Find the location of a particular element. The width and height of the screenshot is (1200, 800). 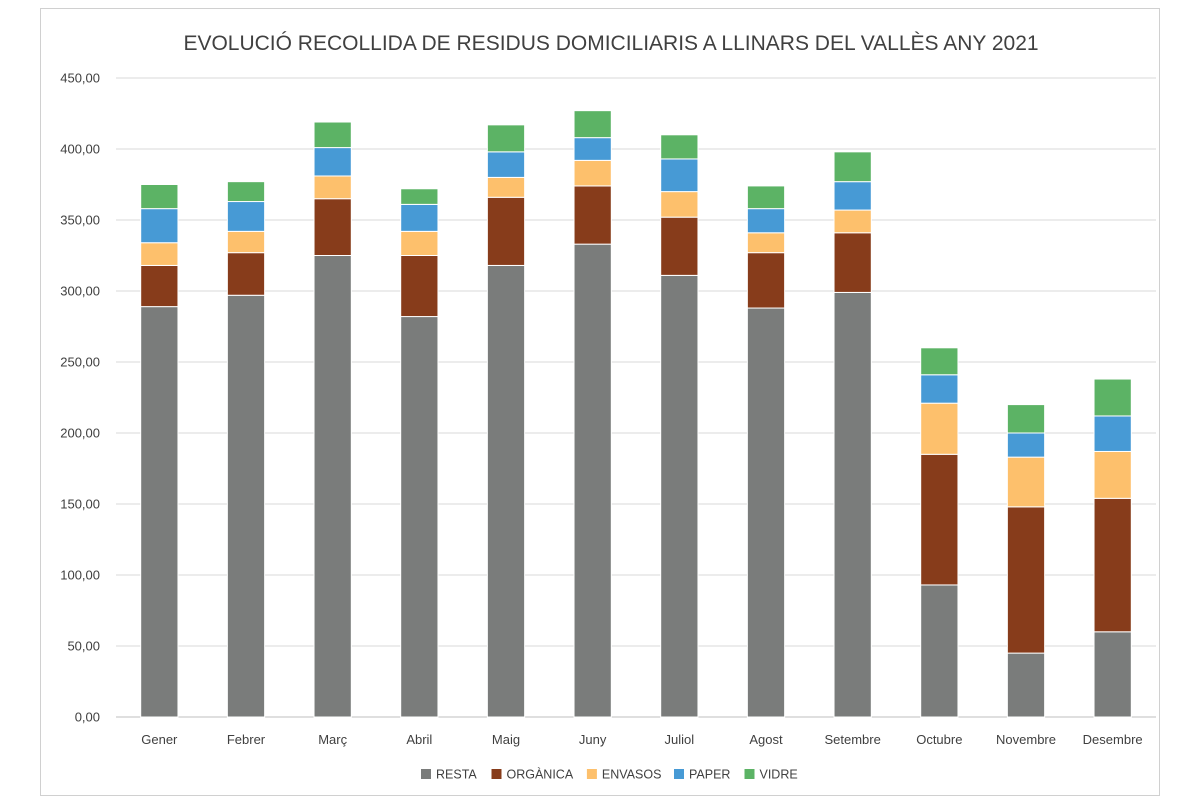

x-tick-label: Març is located at coordinates (332, 739).